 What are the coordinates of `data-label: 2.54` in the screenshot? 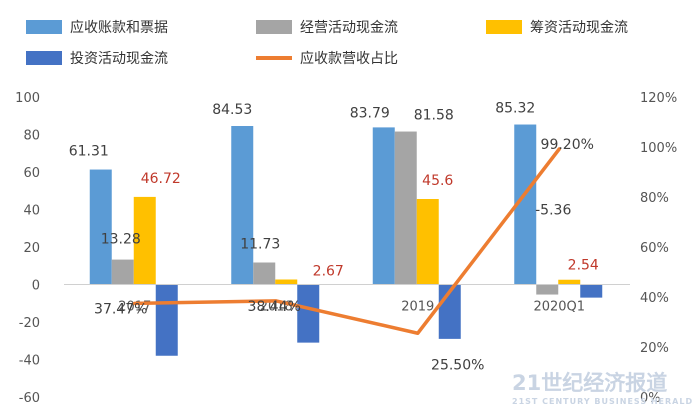 It's located at (583, 266).